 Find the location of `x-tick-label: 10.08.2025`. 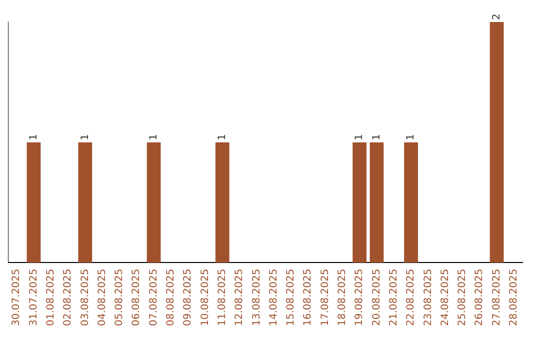

x-tick-label: 10.08.2025 is located at coordinates (205, 297).